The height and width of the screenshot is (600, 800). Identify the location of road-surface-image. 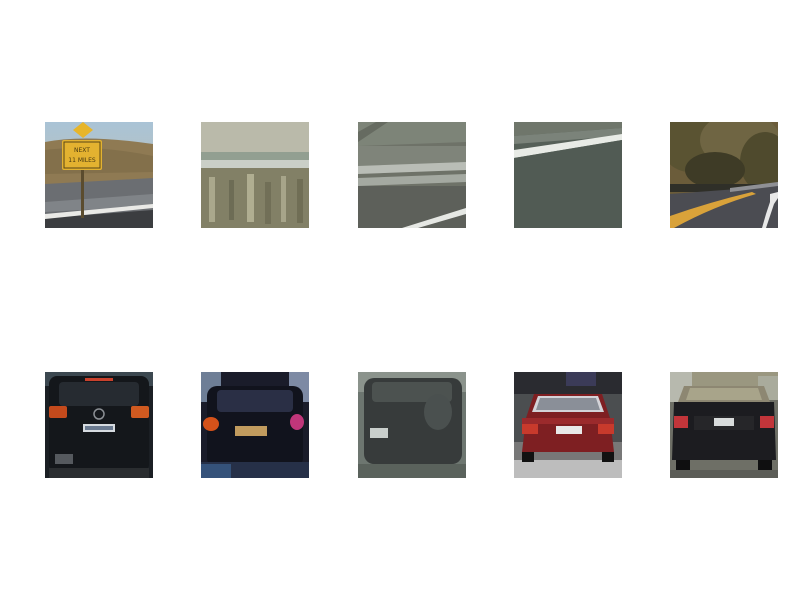
(568, 175).